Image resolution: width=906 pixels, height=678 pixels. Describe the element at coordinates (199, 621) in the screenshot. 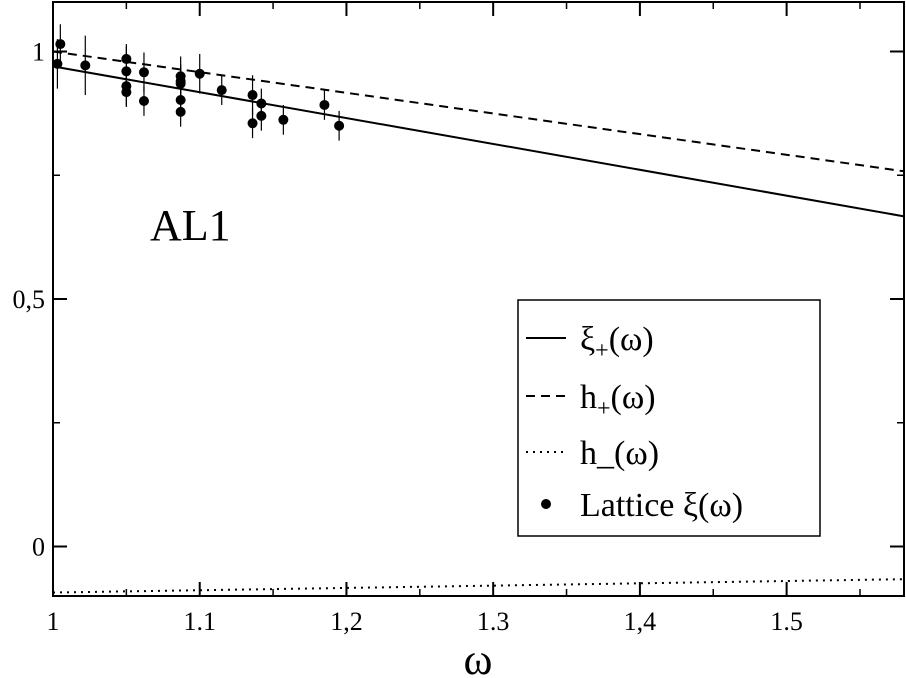

I see `x-tick-label-1: 1.1` at that location.